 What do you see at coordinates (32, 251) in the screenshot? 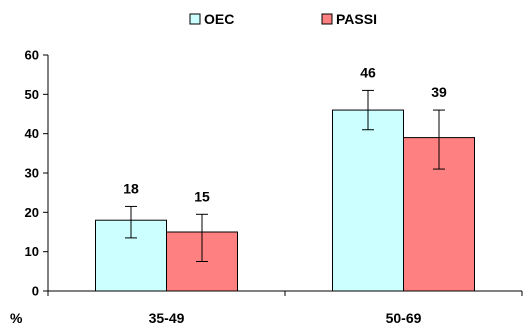
I see `y-tick-label: 10` at bounding box center [32, 251].